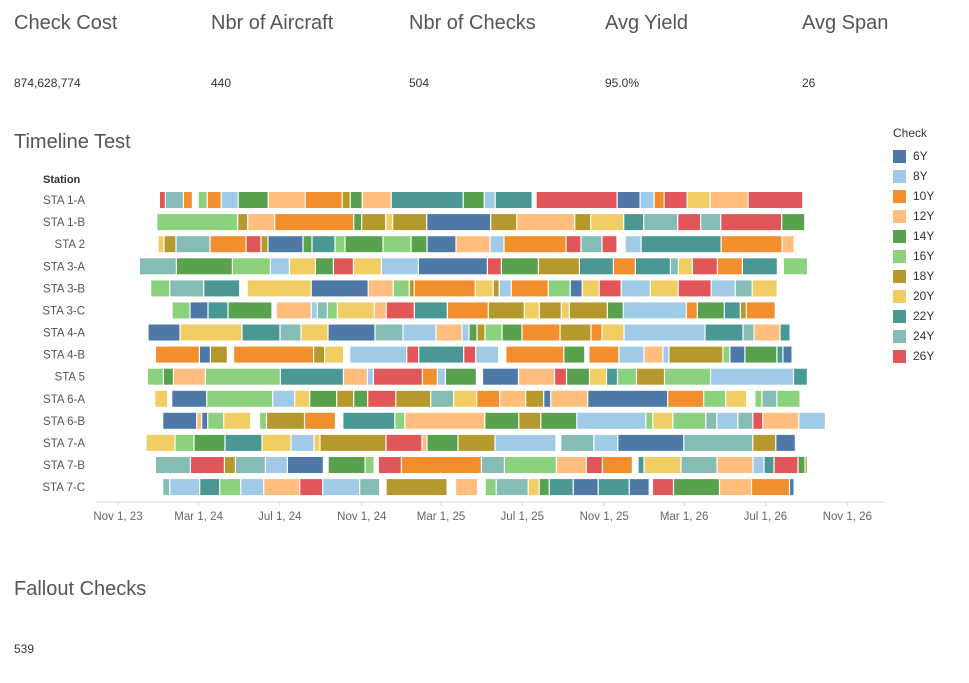 The width and height of the screenshot is (969, 683). Describe the element at coordinates (913, 296) in the screenshot. I see `legend-item-20y: 20Y` at that location.